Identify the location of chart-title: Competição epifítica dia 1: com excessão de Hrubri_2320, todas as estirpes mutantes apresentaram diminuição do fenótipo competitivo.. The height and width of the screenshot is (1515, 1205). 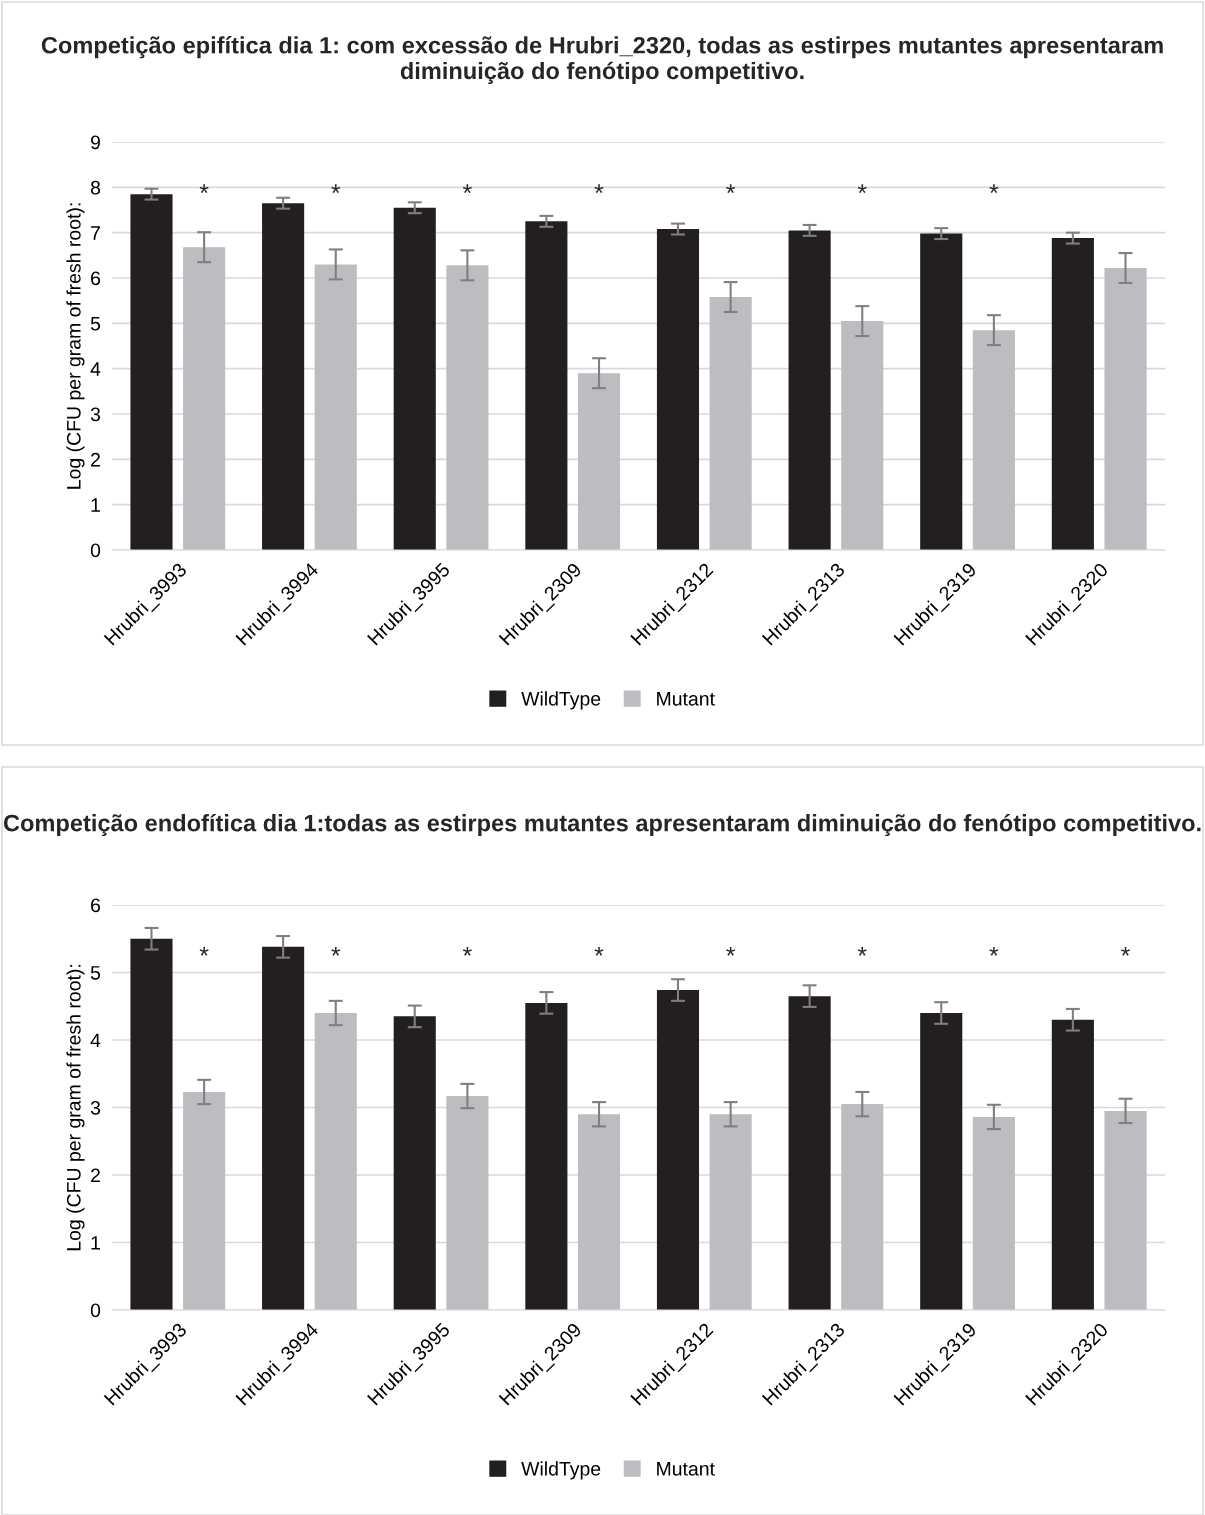
(602, 60).